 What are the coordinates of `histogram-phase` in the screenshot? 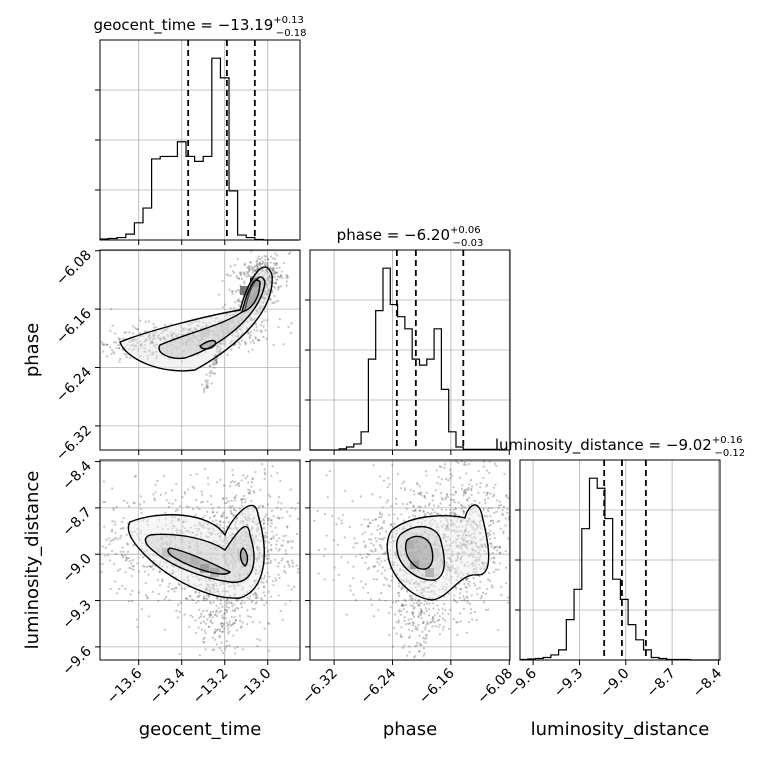 It's located at (409, 359).